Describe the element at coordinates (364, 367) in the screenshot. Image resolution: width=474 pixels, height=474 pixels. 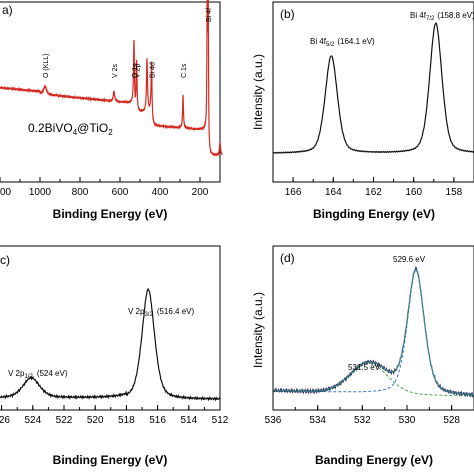
I see `panel-d-peak2-label: 531.5 eV` at that location.